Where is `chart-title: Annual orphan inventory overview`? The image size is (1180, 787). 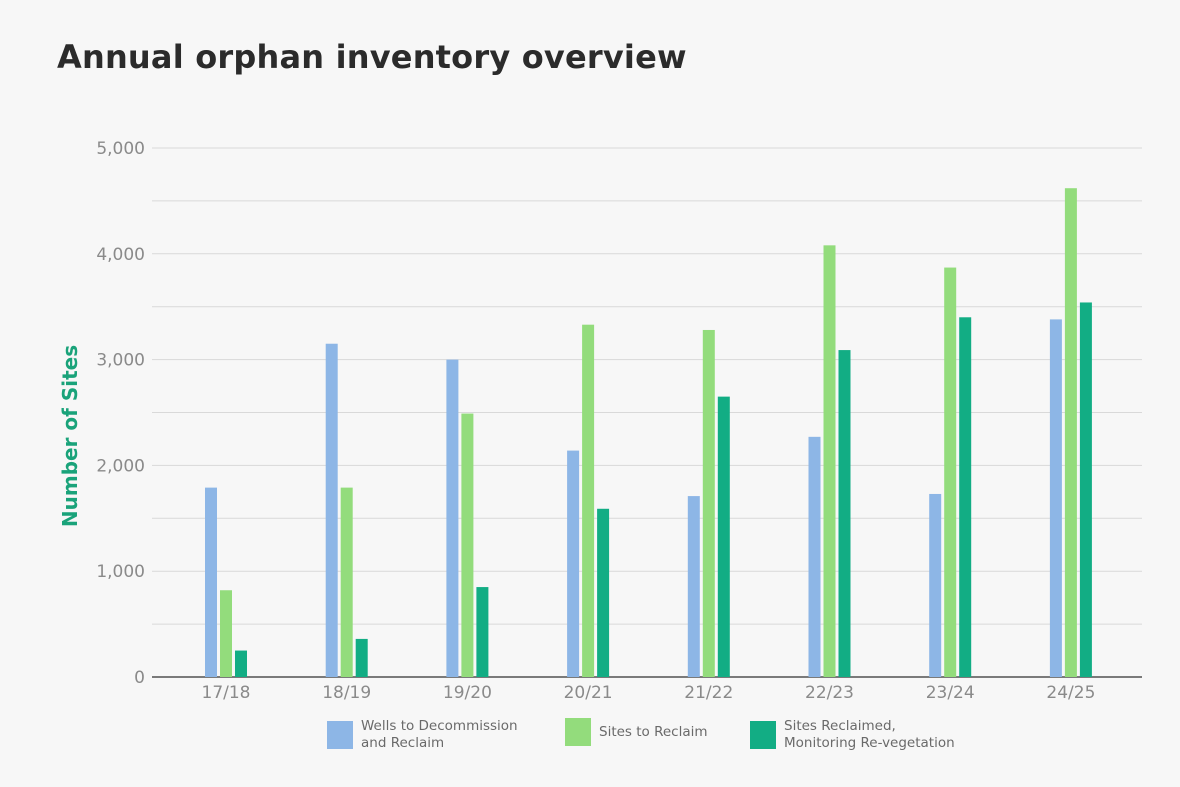 chart-title: Annual orphan inventory overview is located at coordinates (372, 57).